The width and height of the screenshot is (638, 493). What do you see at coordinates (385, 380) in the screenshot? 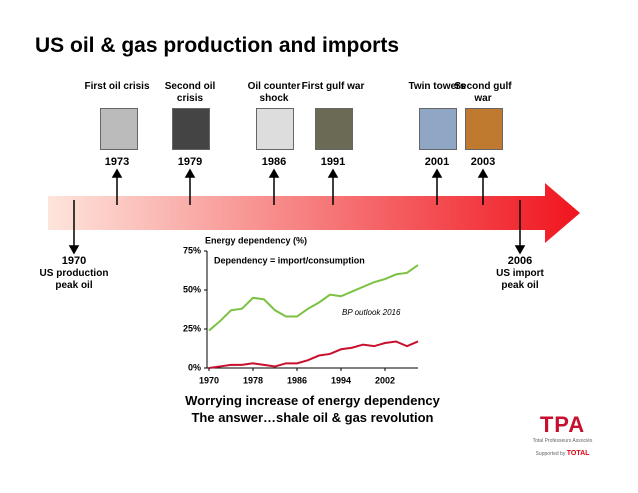
I see `x-tick-label: 2002` at bounding box center [385, 380].